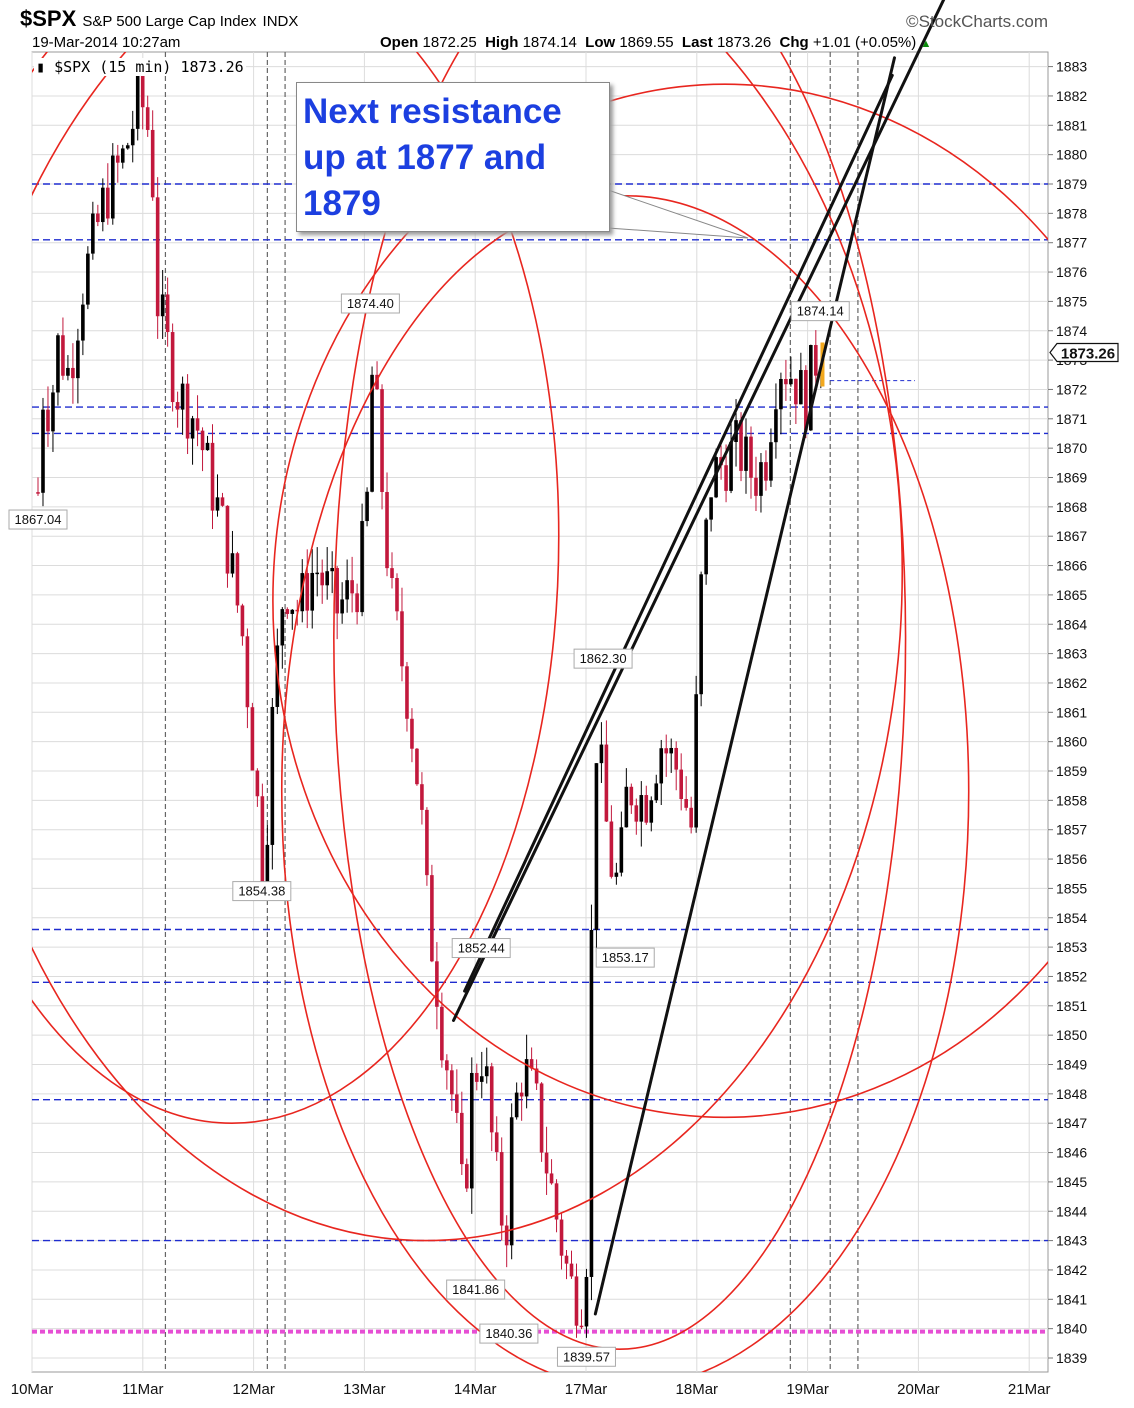 This screenshot has height=1408, width=1134. Describe the element at coordinates (918, 1389) in the screenshot. I see `x-tick-label: 20Mar` at that location.